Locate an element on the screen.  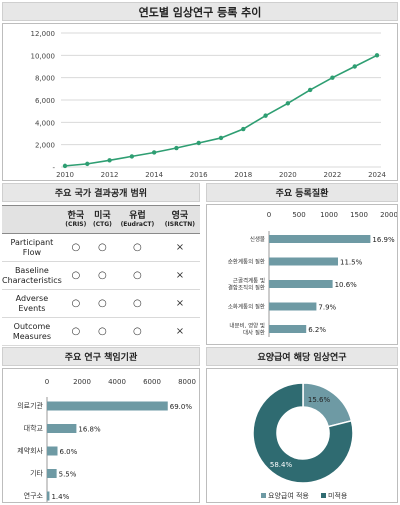
data-label: 7.9% is located at coordinates (327, 308).